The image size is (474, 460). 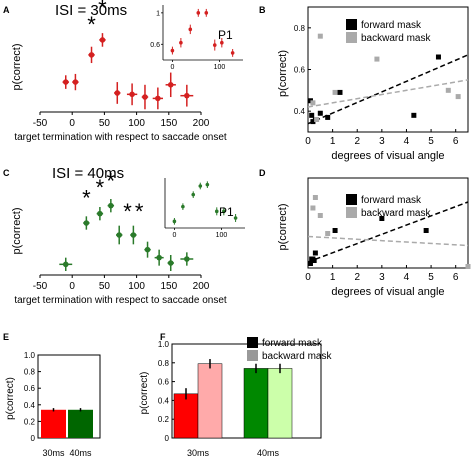 I want to click on y-tick-label: 0.8, so click(x=164, y=363).